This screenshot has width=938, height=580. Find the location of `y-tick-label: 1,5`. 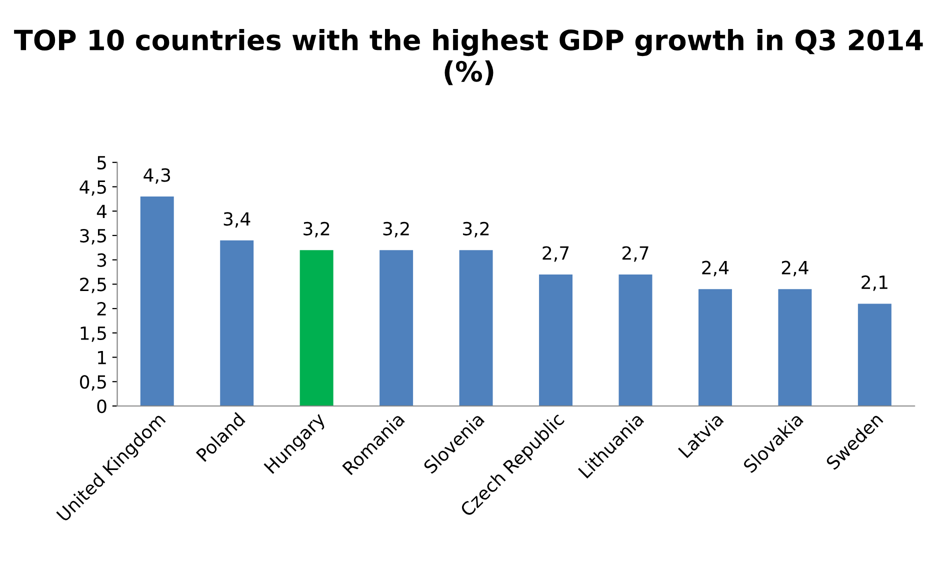

y-tick-label: 1,5 is located at coordinates (93, 334).